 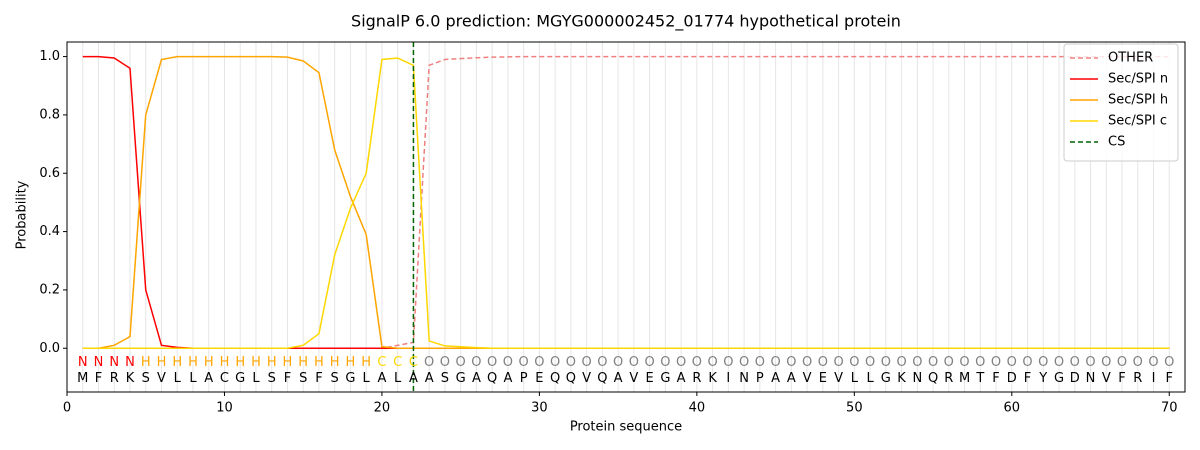 I want to click on y-tick-label: 0.0, so click(x=49, y=348).